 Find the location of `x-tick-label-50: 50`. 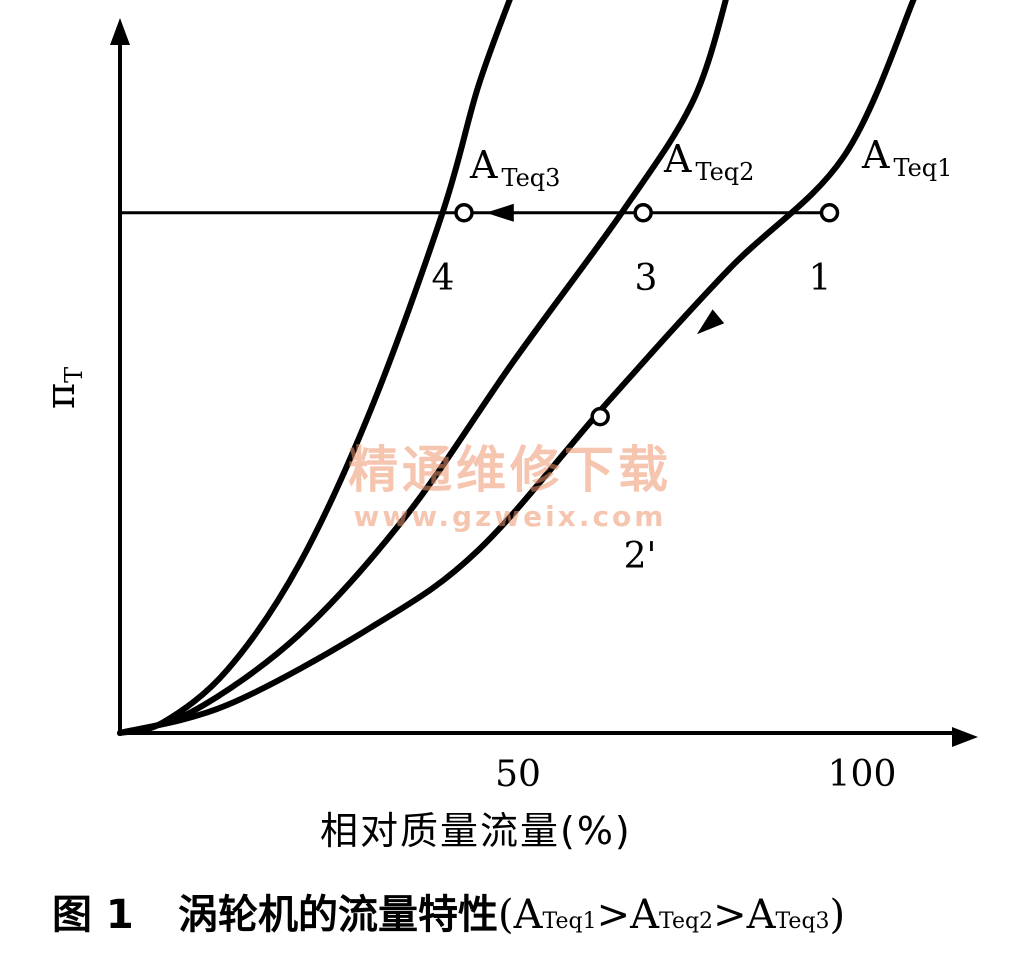

x-tick-label-50: 50 is located at coordinates (518, 774).